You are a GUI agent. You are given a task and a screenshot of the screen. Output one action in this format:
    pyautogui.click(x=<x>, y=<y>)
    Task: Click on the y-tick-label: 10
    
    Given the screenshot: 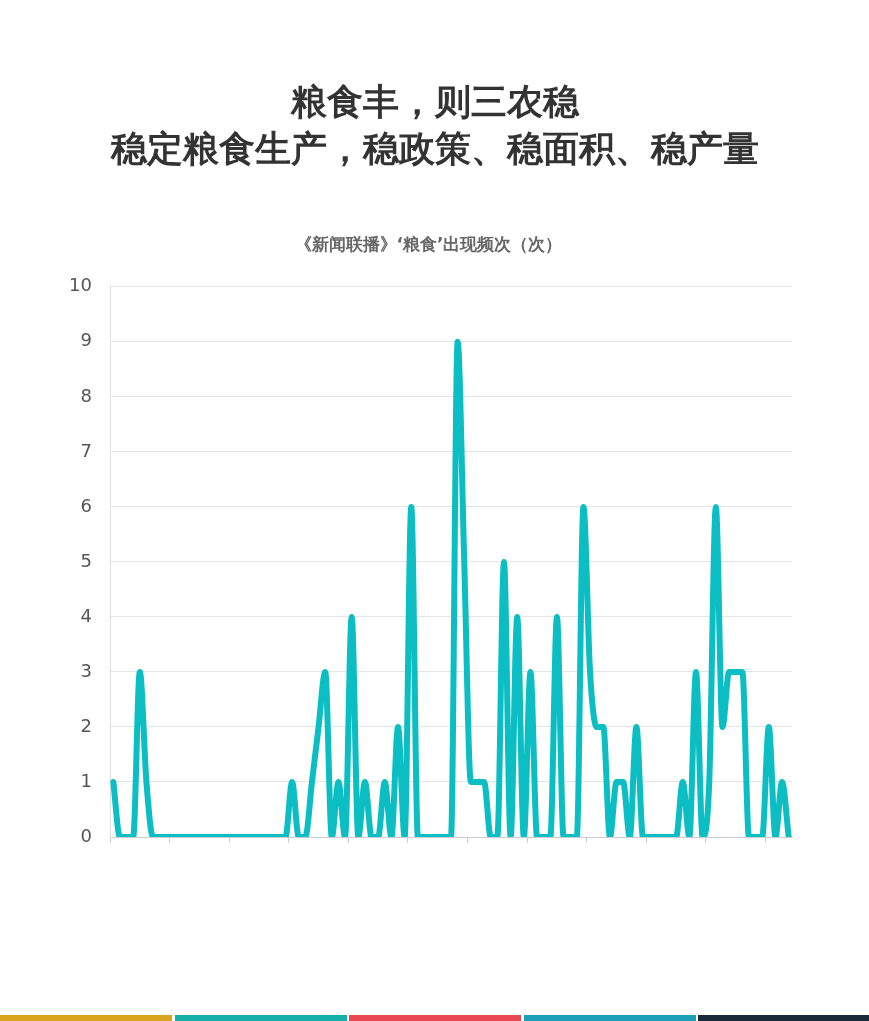 What is the action you would take?
    pyautogui.click(x=80, y=285)
    